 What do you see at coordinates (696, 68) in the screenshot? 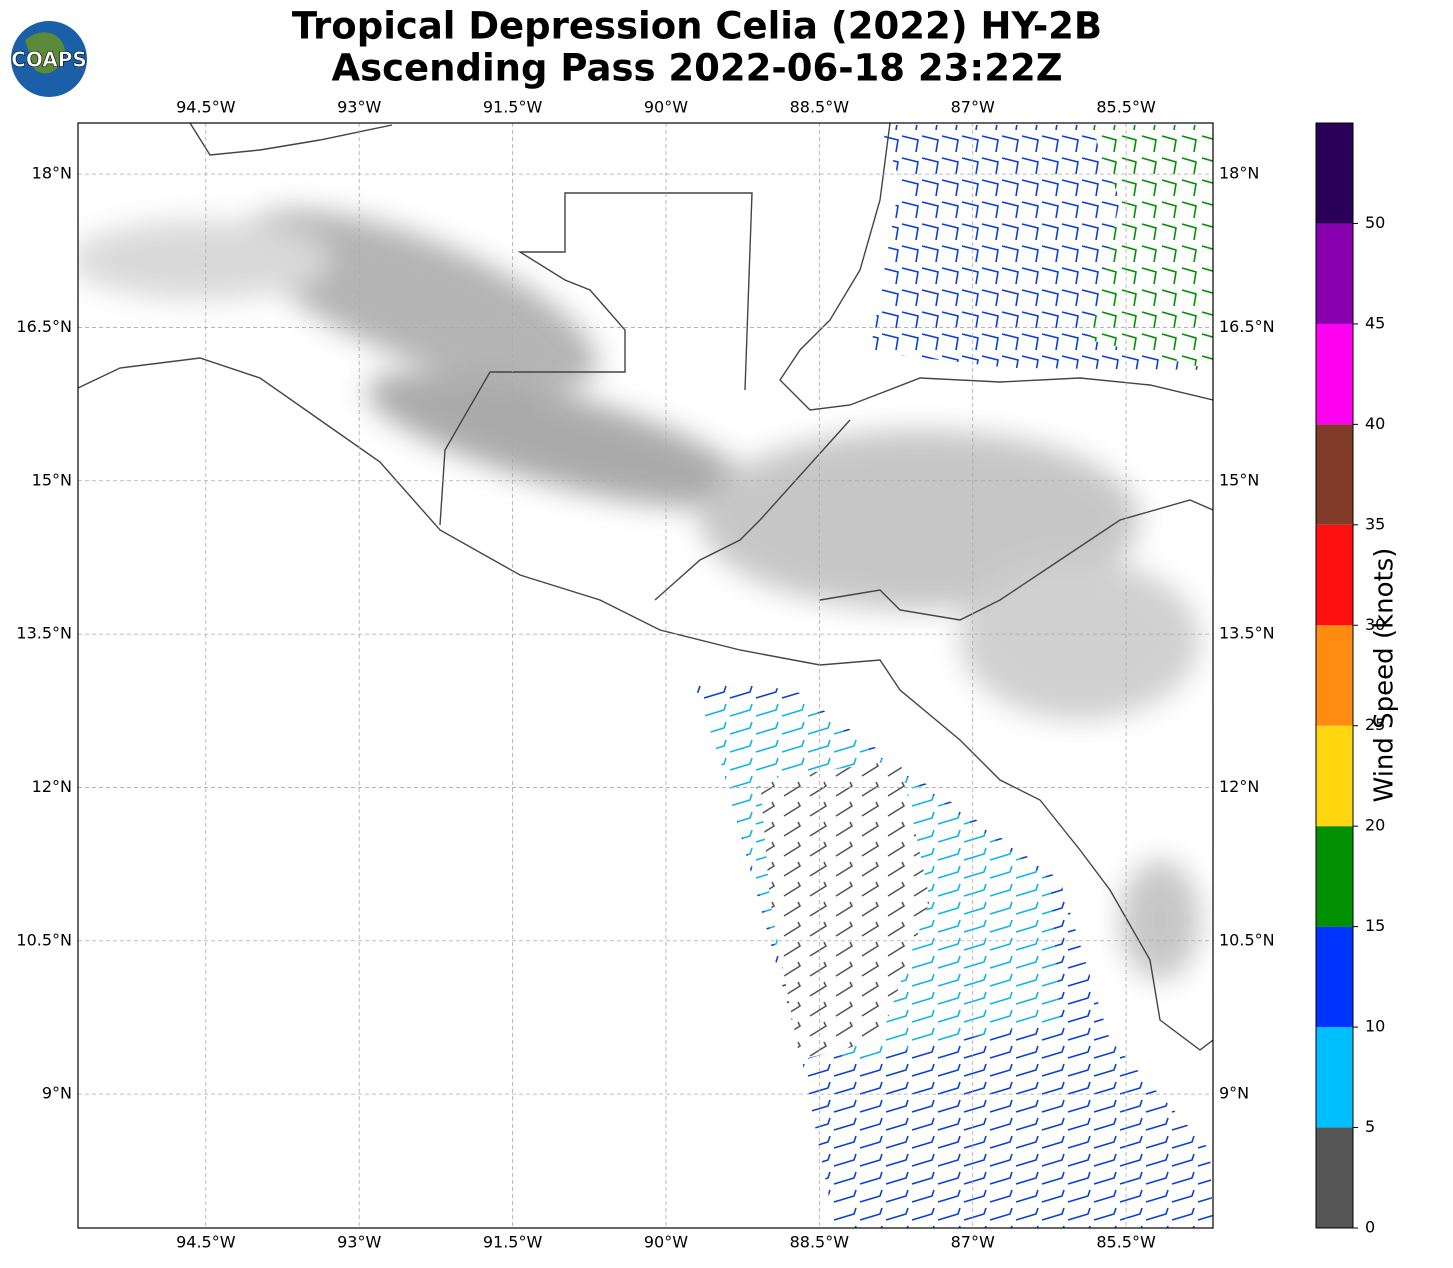
I see `title: Ascending Pass 2022-06-18 23:22Z` at bounding box center [696, 68].